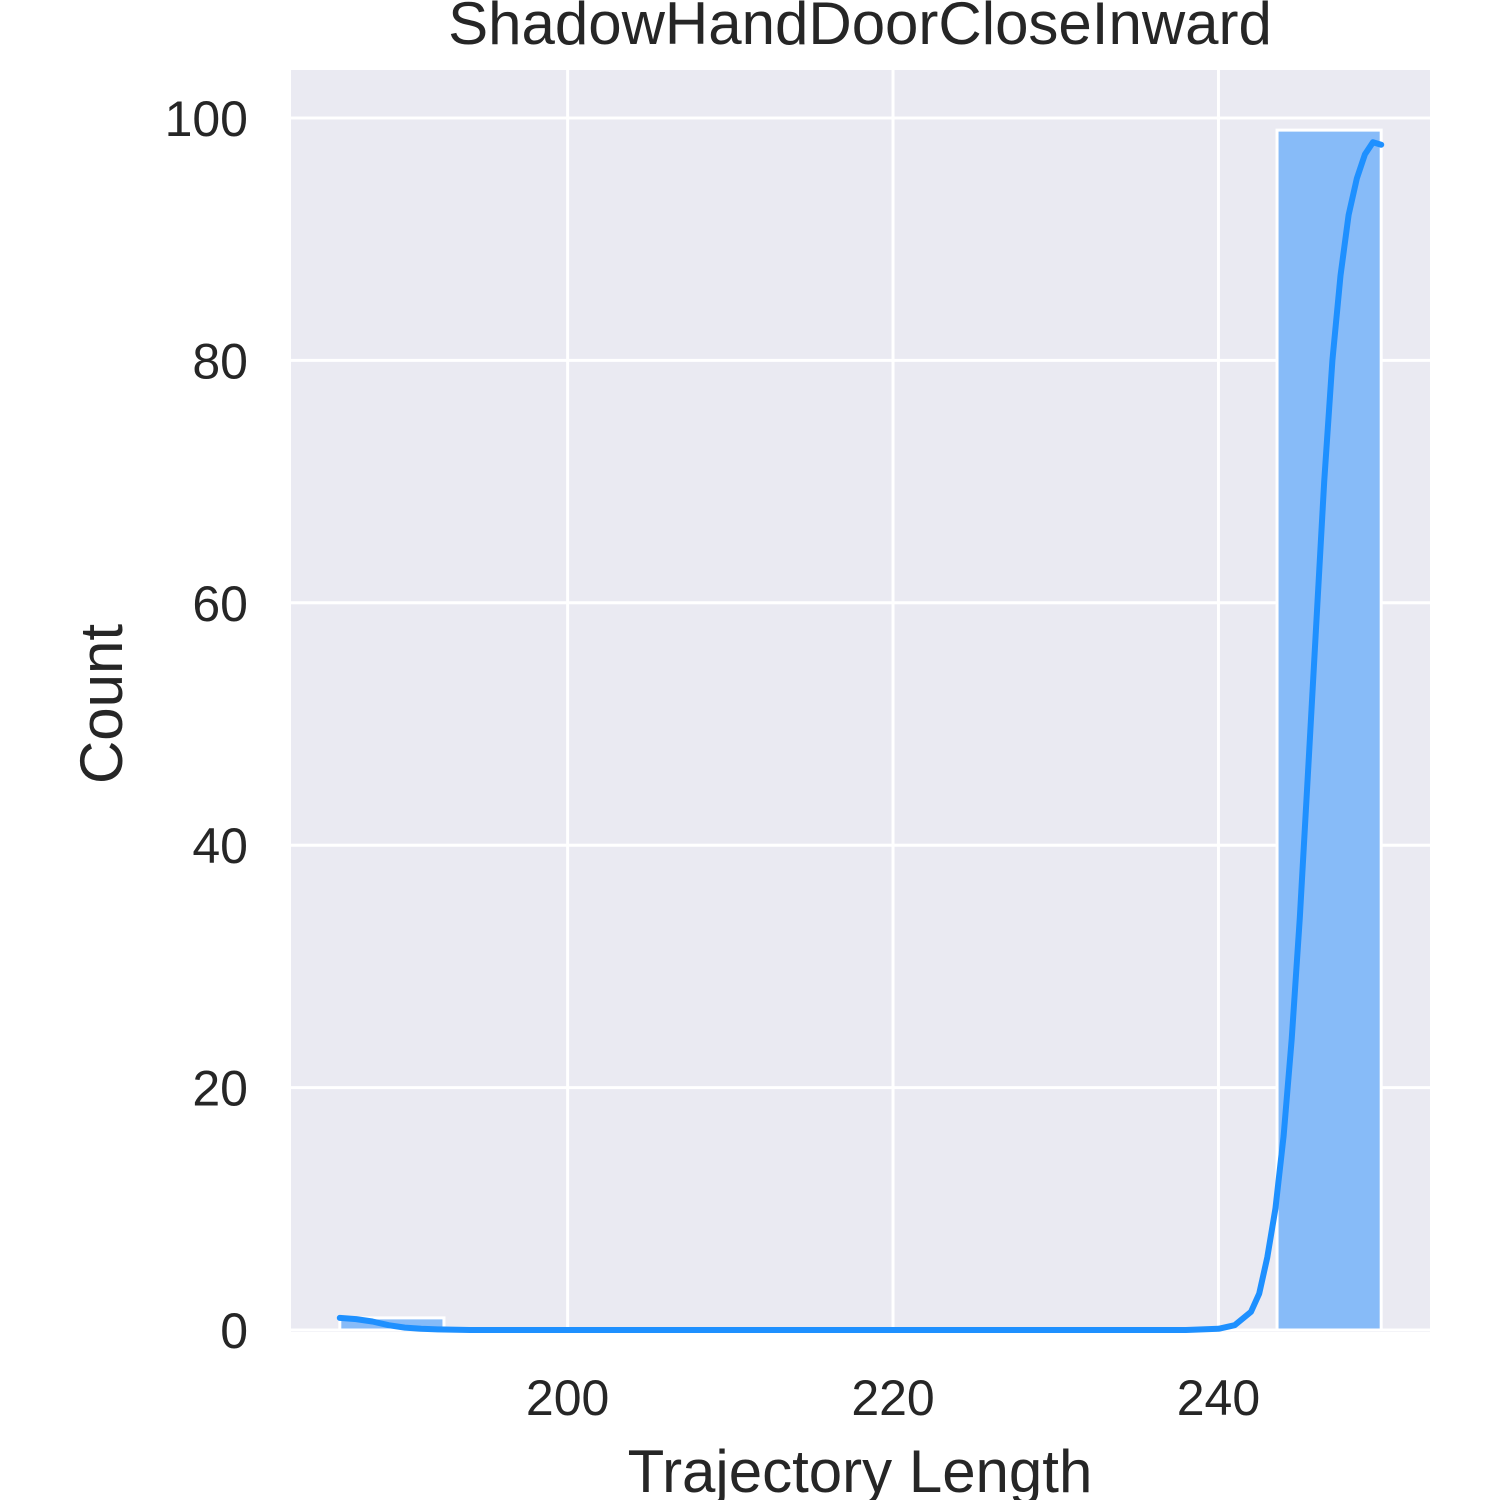 The image size is (1500, 1500). What do you see at coordinates (860, 1469) in the screenshot?
I see `x-axis-label: Trajectory Length` at bounding box center [860, 1469].